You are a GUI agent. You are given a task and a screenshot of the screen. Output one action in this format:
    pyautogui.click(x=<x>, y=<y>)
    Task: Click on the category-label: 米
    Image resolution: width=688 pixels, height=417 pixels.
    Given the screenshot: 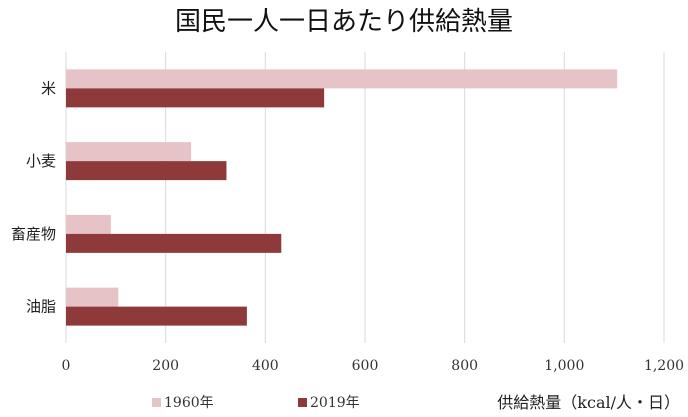 What is the action you would take?
    pyautogui.click(x=48, y=88)
    